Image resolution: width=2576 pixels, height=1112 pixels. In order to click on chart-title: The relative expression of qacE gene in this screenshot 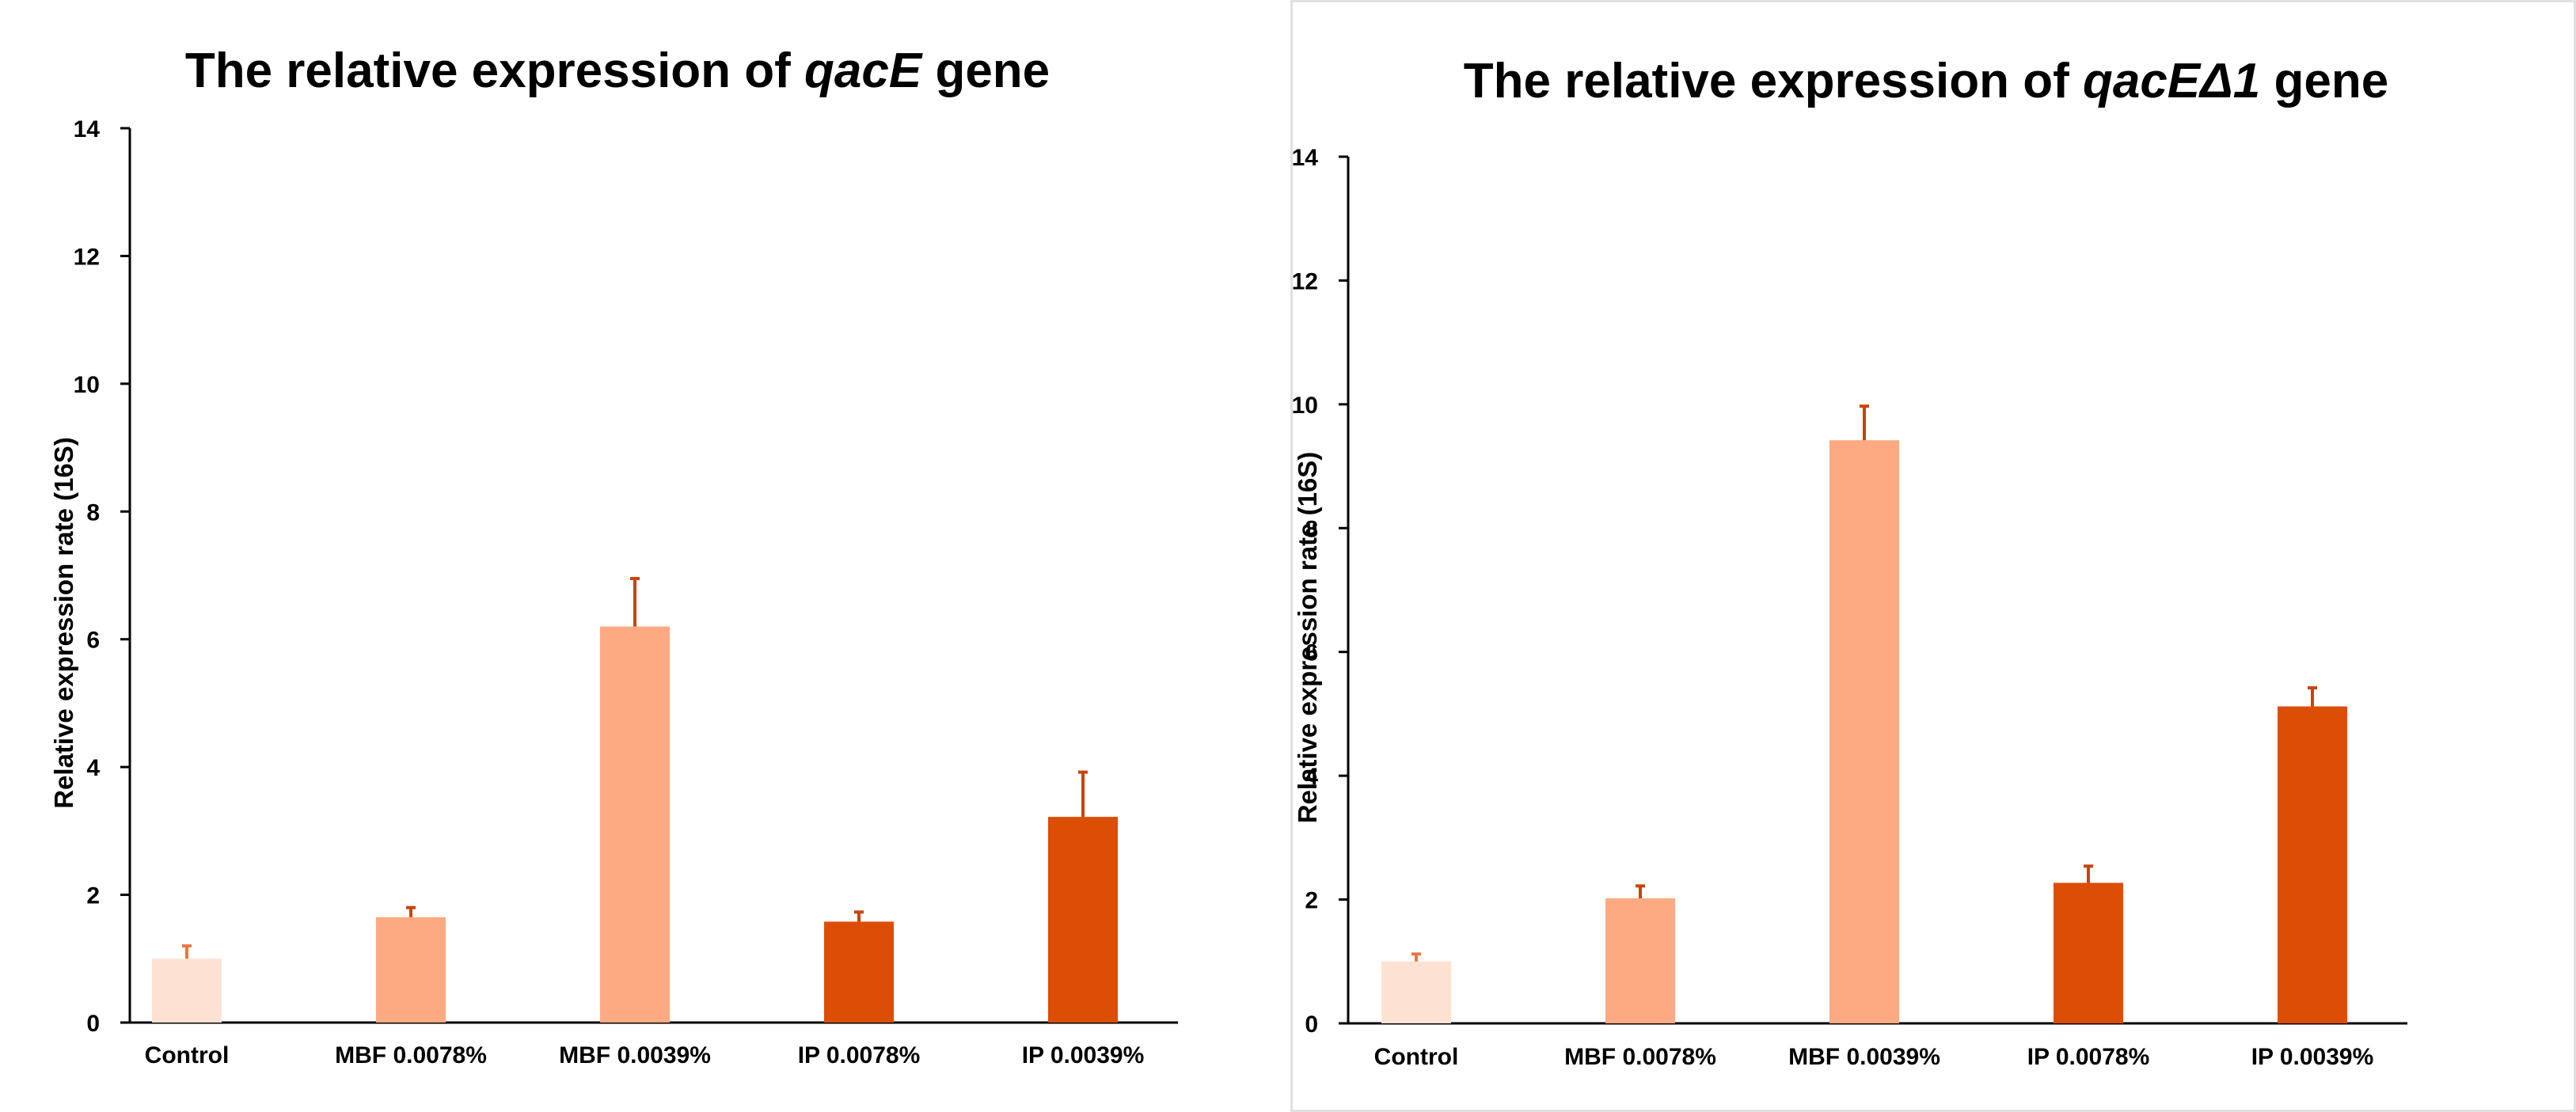, I will do `click(617, 71)`.